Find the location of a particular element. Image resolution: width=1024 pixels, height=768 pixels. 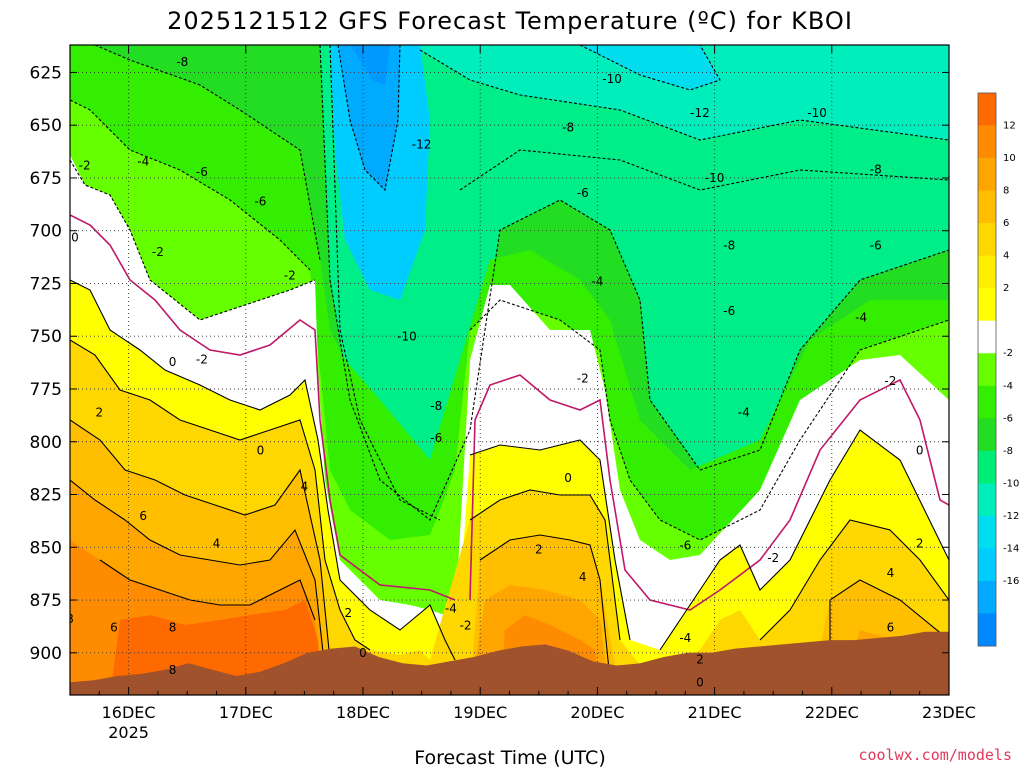

y-tick-label: 650 is located at coordinates (46, 126).